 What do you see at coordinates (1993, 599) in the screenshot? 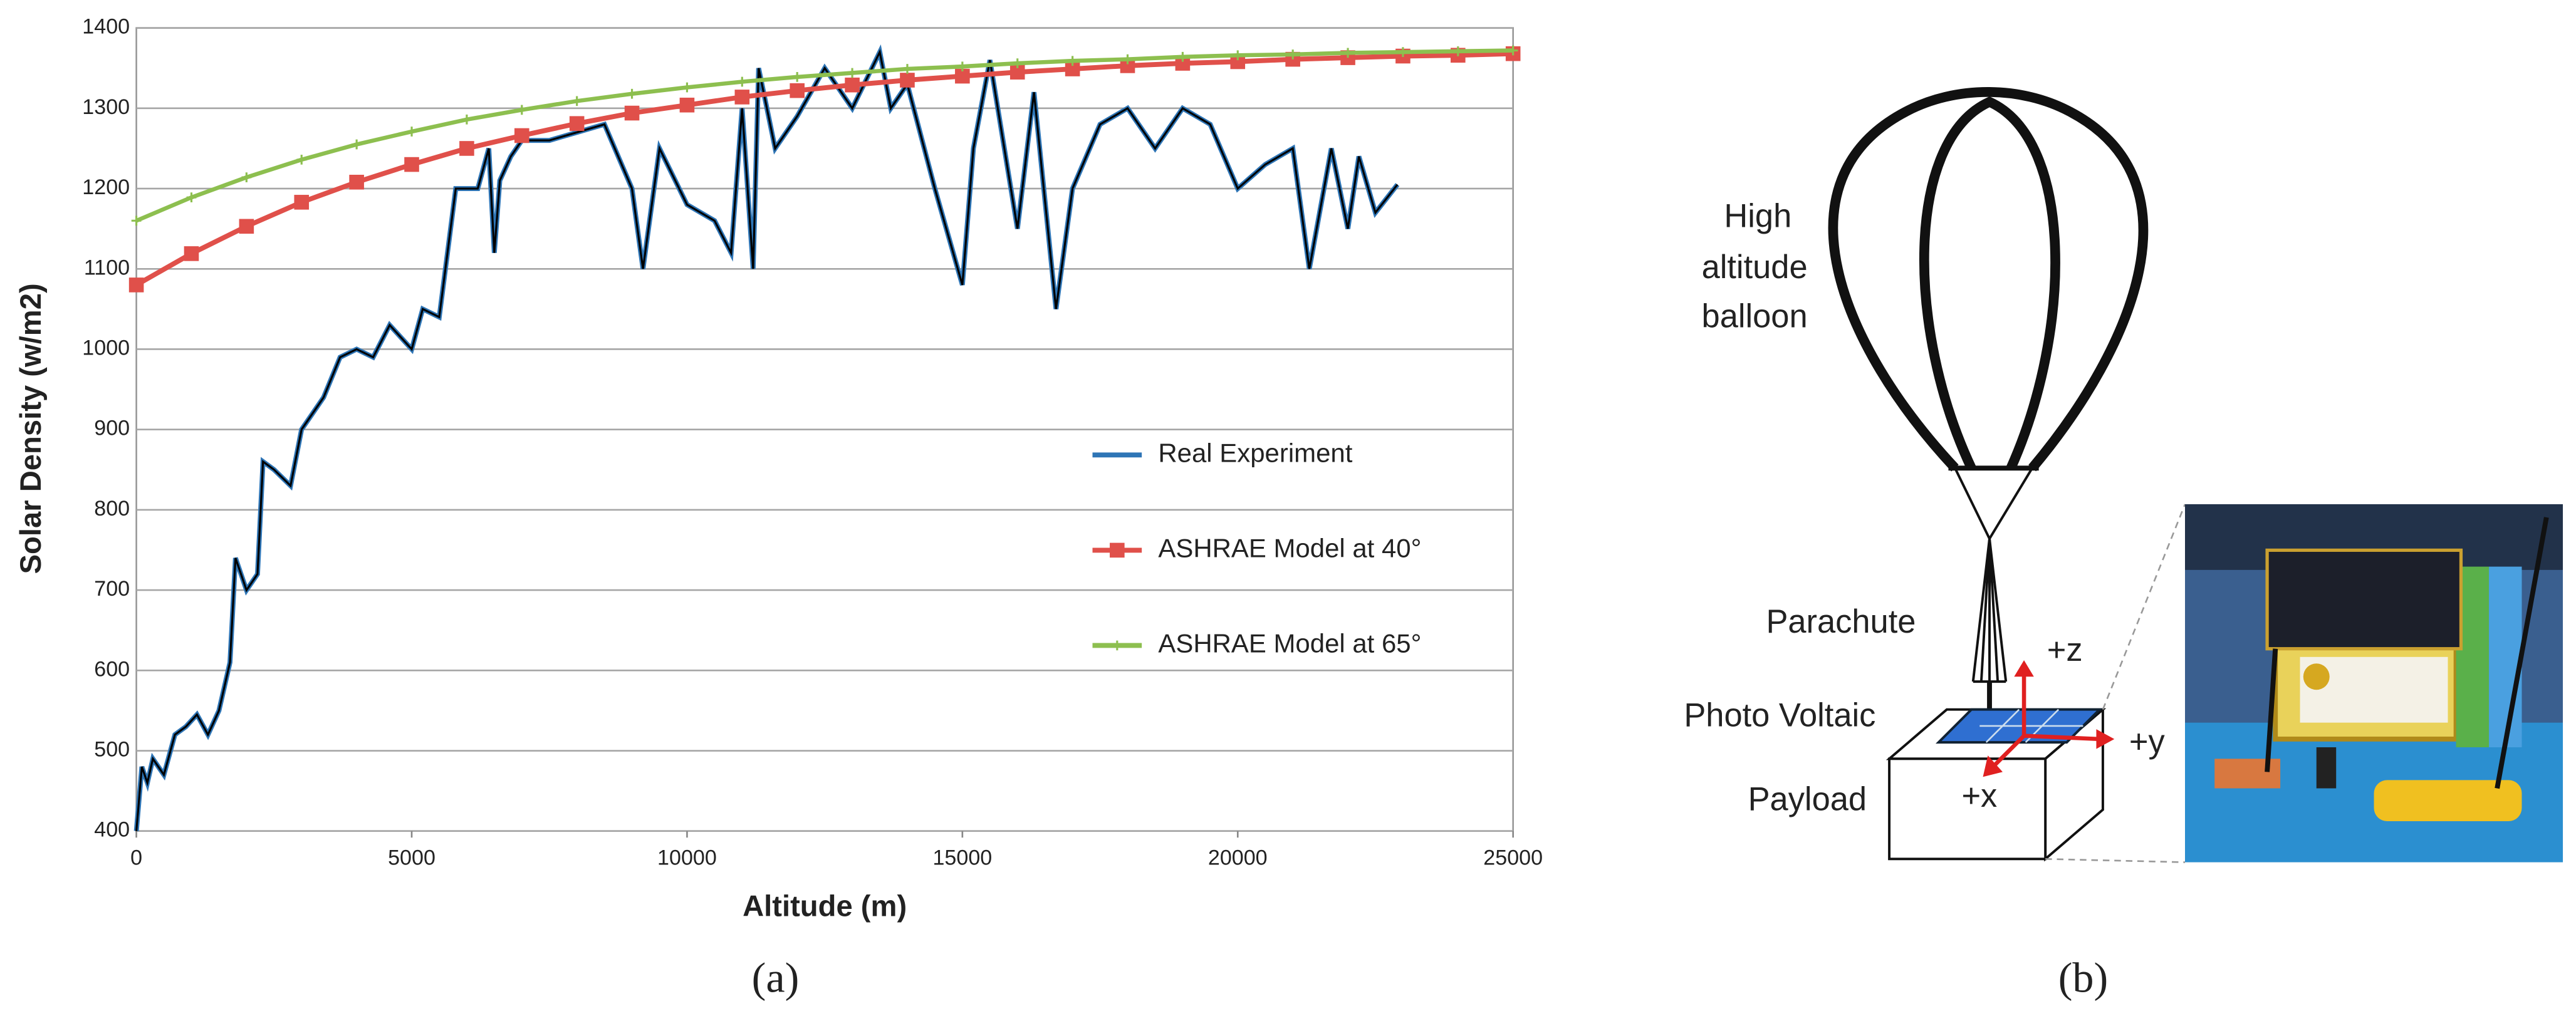
I see `rigging` at bounding box center [1993, 599].